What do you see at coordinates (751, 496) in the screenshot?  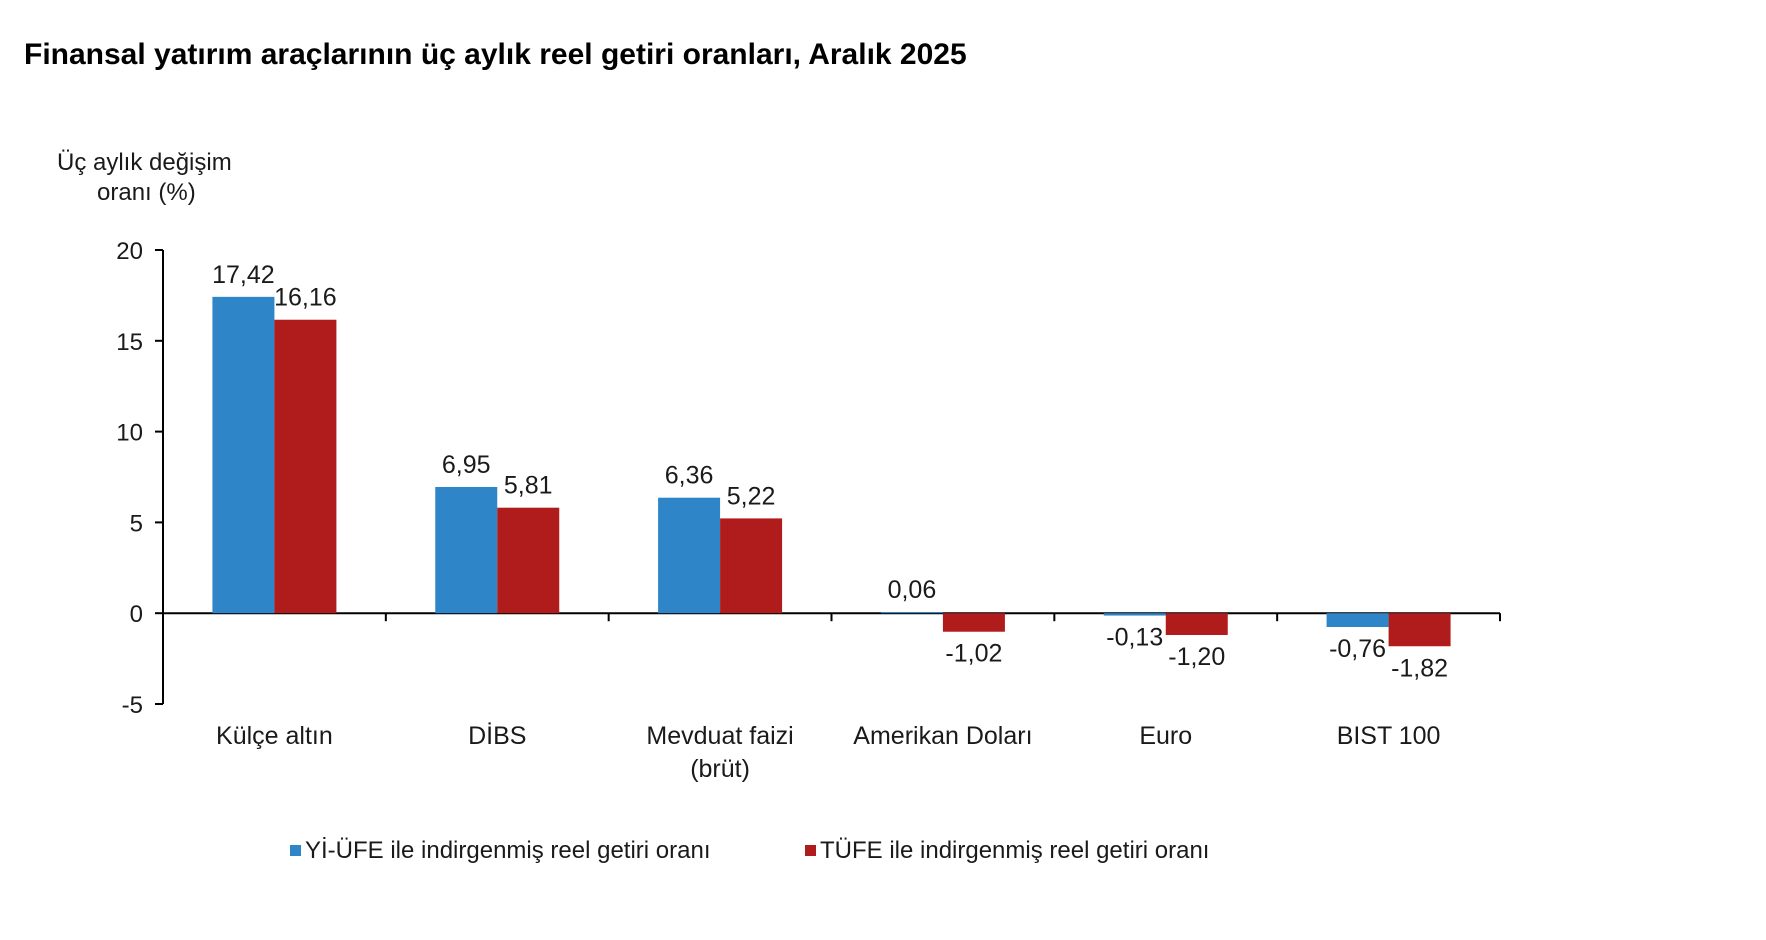 I see `data-label: 5,22` at bounding box center [751, 496].